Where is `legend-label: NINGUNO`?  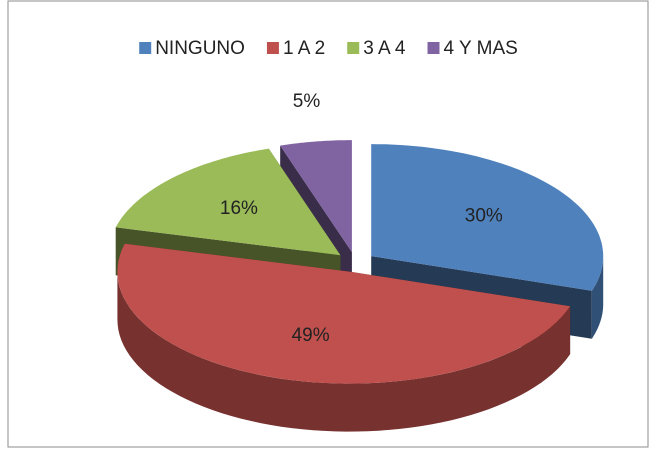
legend-label: NINGUNO is located at coordinates (200, 48).